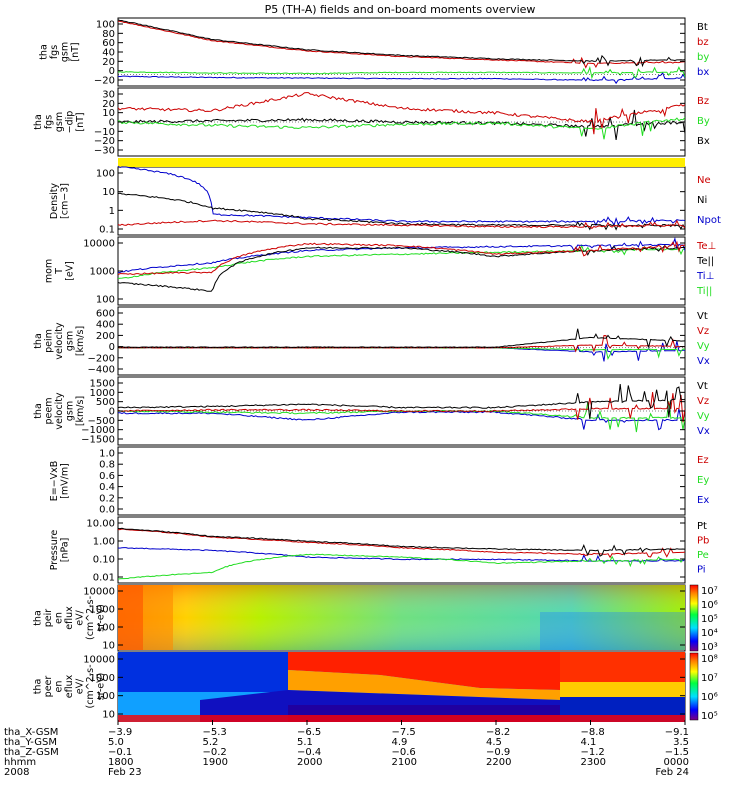  What do you see at coordinates (401, 407) in the screenshot?
I see `series-tha-Vz` at bounding box center [401, 407].